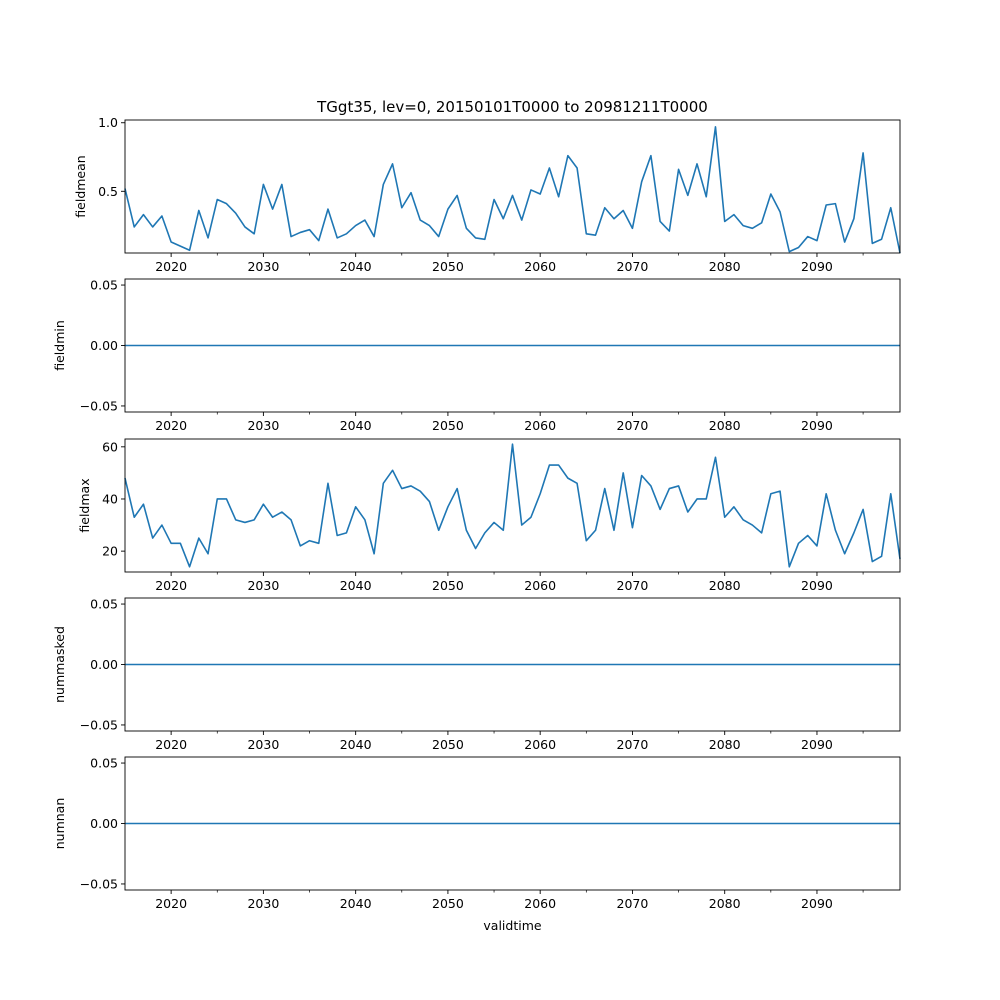  I want to click on y-tick-label: 20, so click(110, 551).